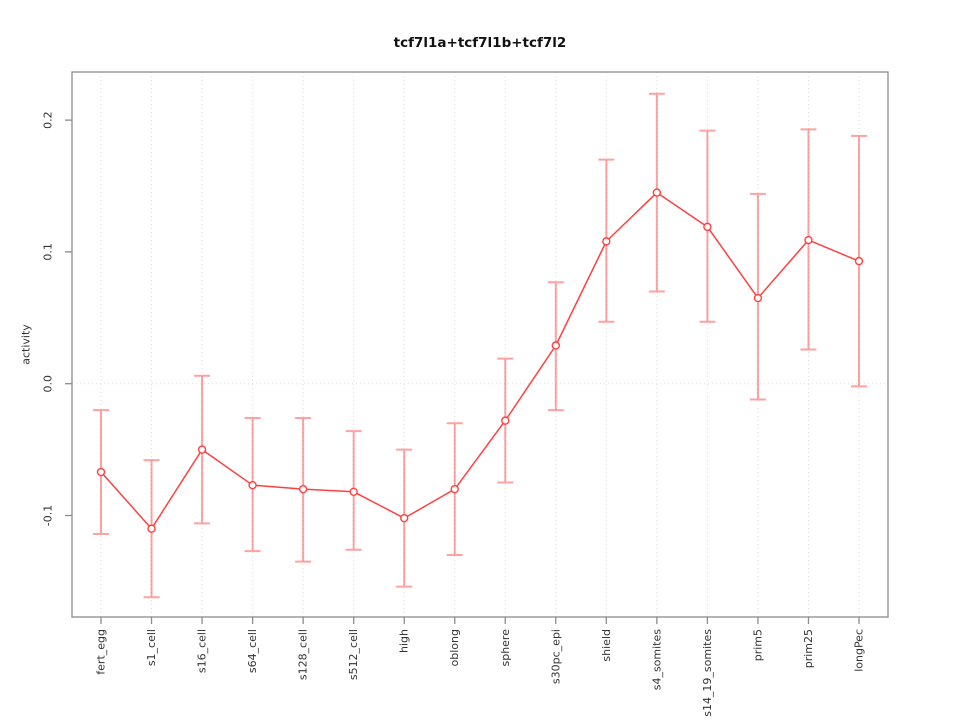 The image size is (960, 720). Describe the element at coordinates (808, 648) in the screenshot. I see `x-tick-label: prim25` at that location.